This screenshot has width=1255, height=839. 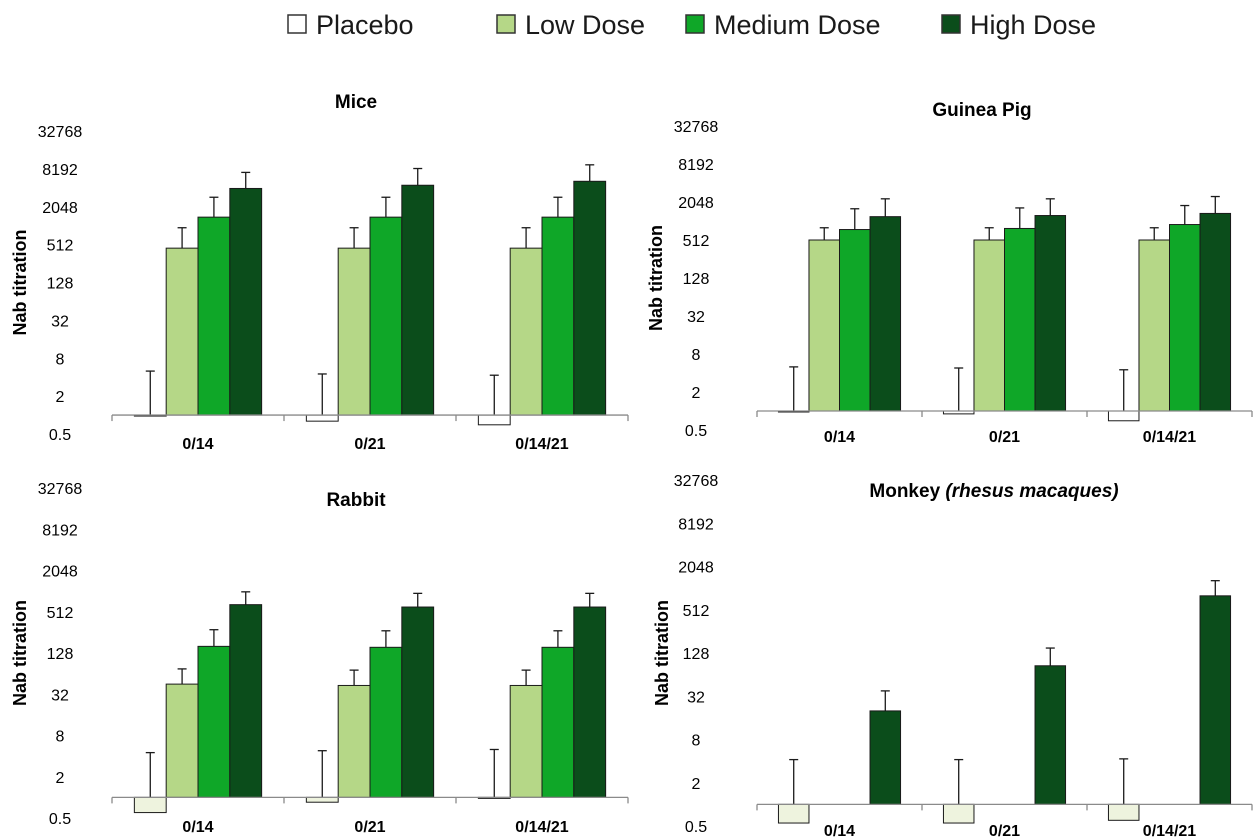 I want to click on chart-title: Rabbit, so click(x=356, y=500).